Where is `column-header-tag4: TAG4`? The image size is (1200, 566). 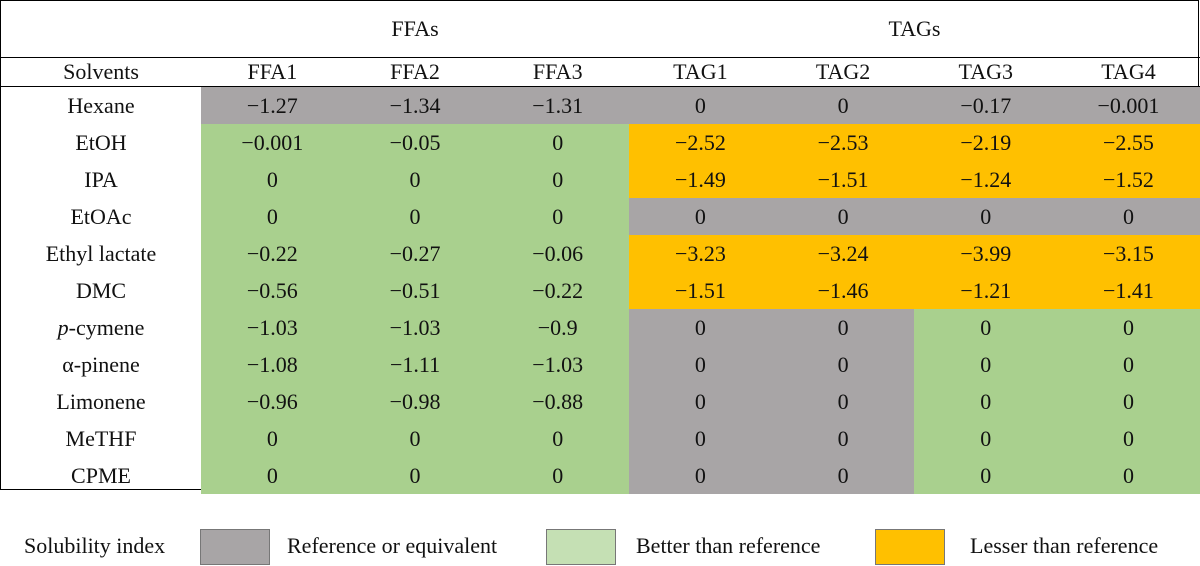 column-header-tag4: TAG4 is located at coordinates (1128, 72).